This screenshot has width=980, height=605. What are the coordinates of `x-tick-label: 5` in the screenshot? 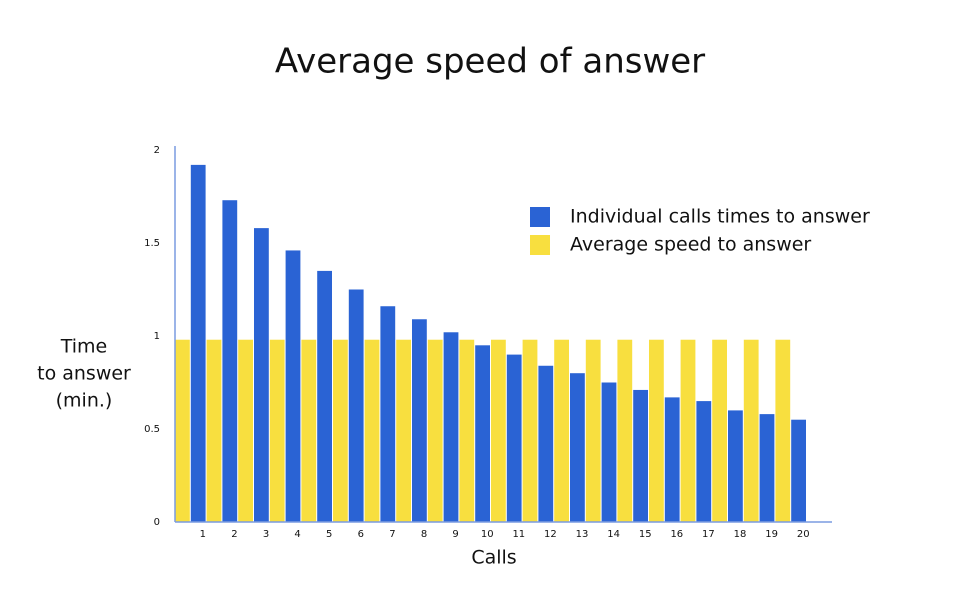 It's located at (329, 534).